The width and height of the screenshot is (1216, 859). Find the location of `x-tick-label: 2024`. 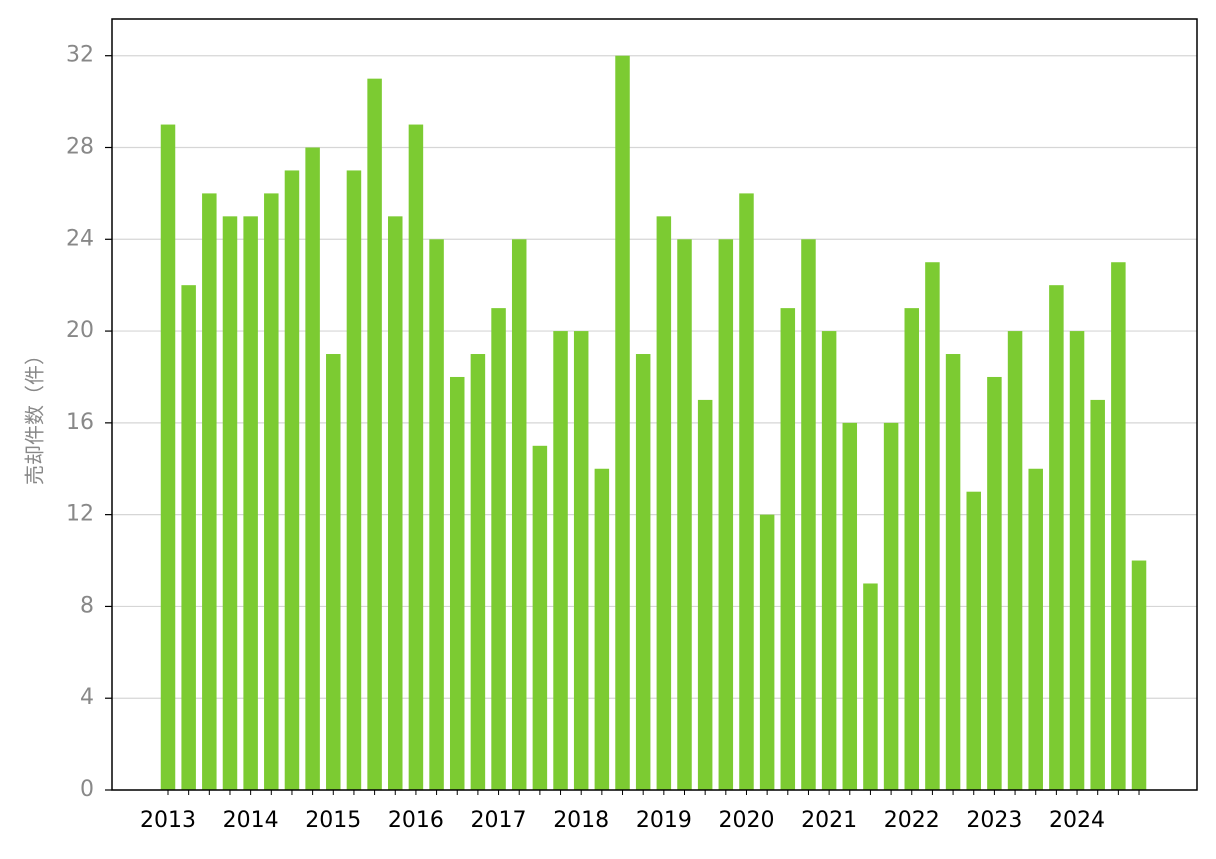

x-tick-label: 2024 is located at coordinates (1077, 820).